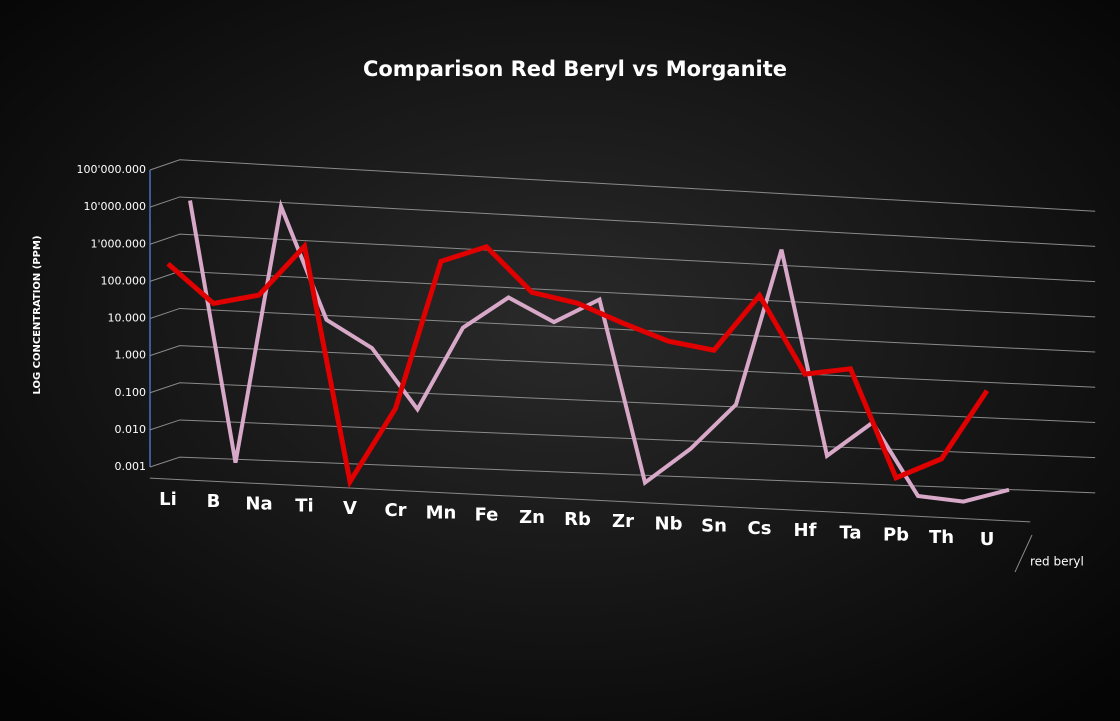 The height and width of the screenshot is (721, 1120). What do you see at coordinates (350, 508) in the screenshot?
I see `x-tick-label: V` at bounding box center [350, 508].